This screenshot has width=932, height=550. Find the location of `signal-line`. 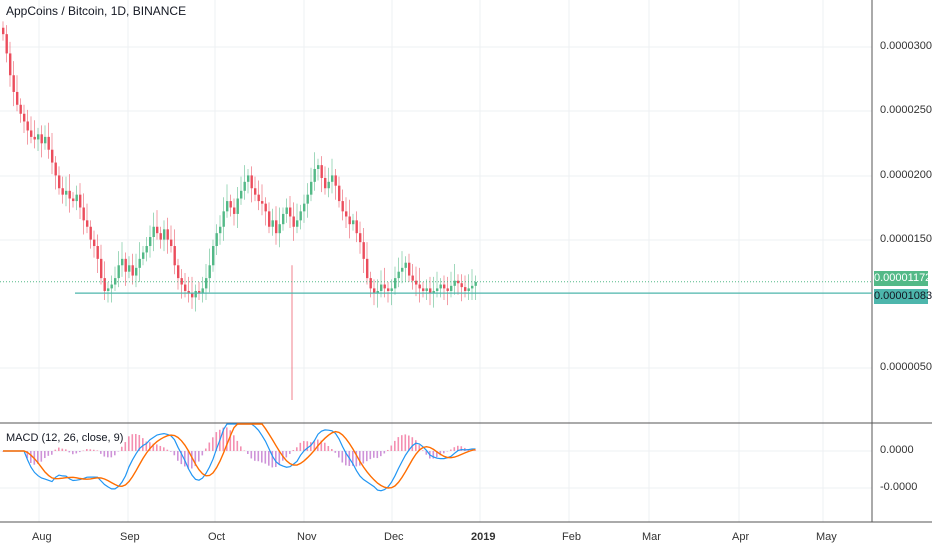

signal-line is located at coordinates (239, 456).